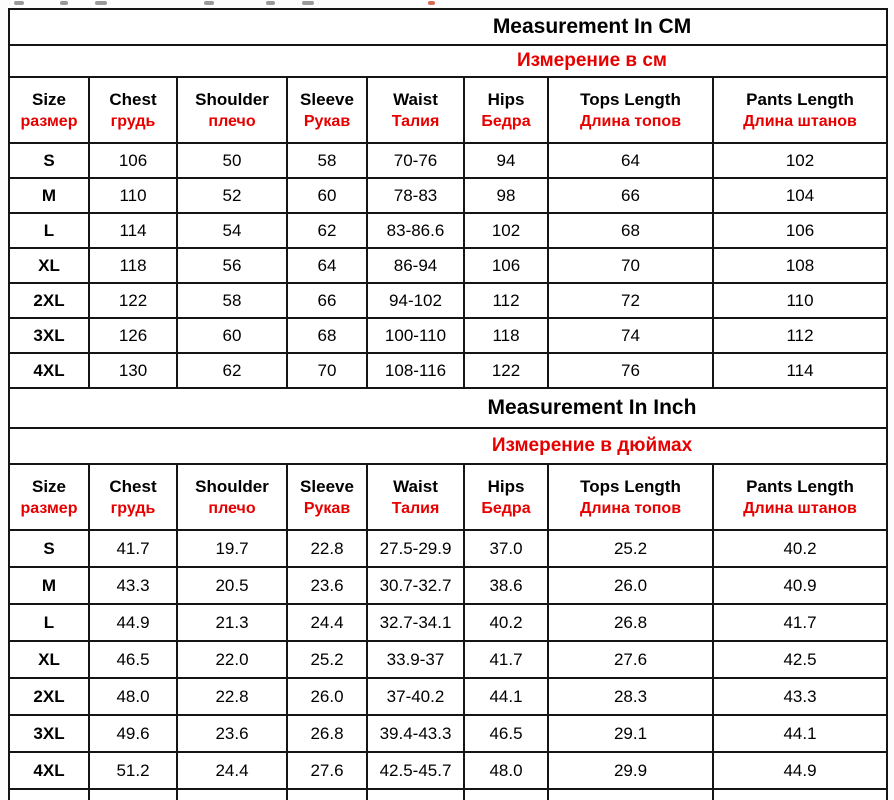 The width and height of the screenshot is (894, 800). I want to click on value-cell: 60, so click(232, 335).